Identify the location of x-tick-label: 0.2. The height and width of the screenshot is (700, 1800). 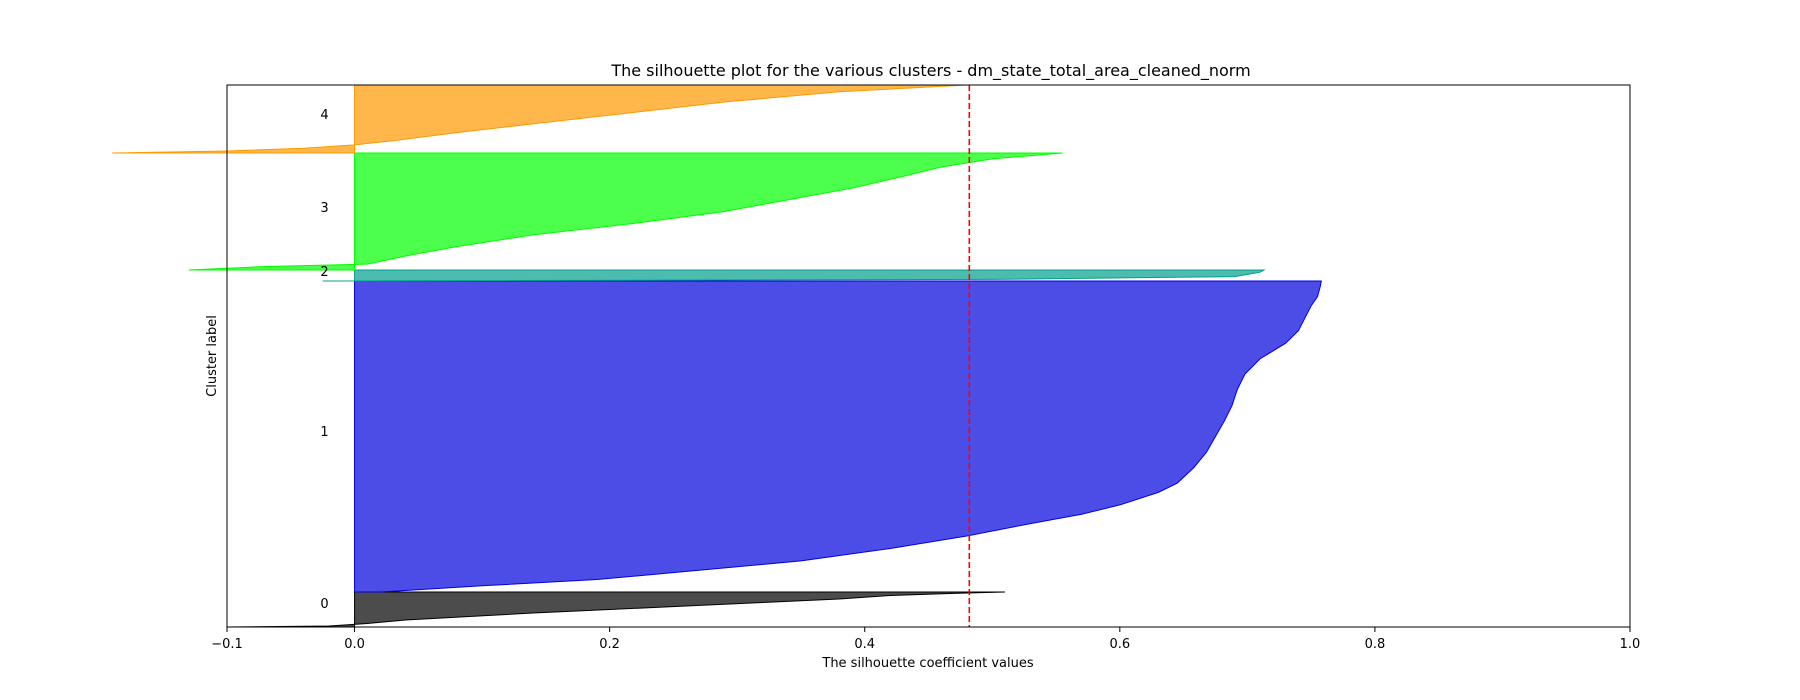
(609, 644).